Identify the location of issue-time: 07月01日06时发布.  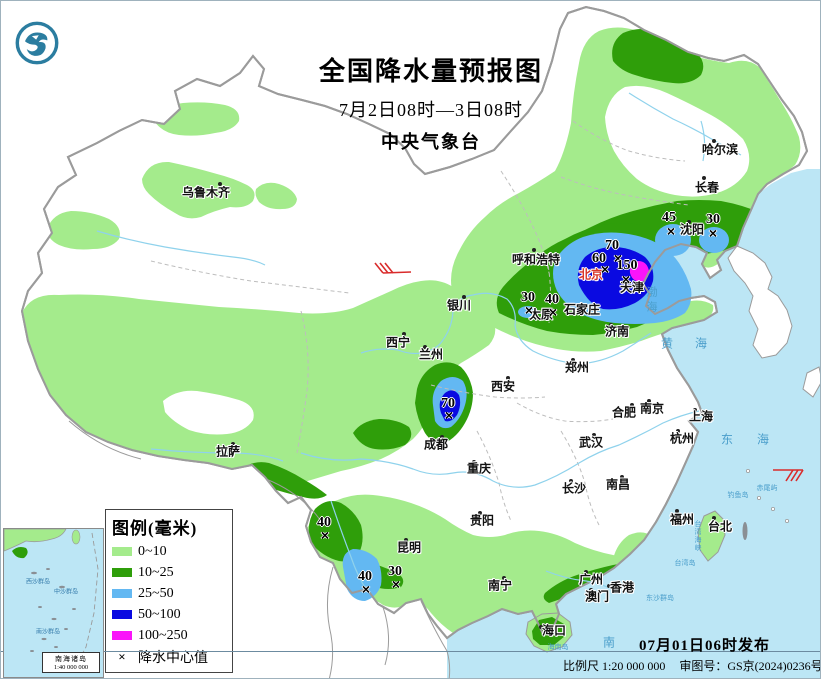
(705, 646).